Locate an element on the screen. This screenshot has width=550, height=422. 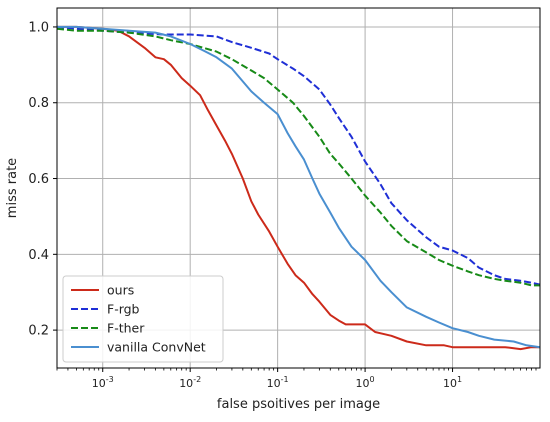
x-tick-label: 10⁰ is located at coordinates (365, 382).